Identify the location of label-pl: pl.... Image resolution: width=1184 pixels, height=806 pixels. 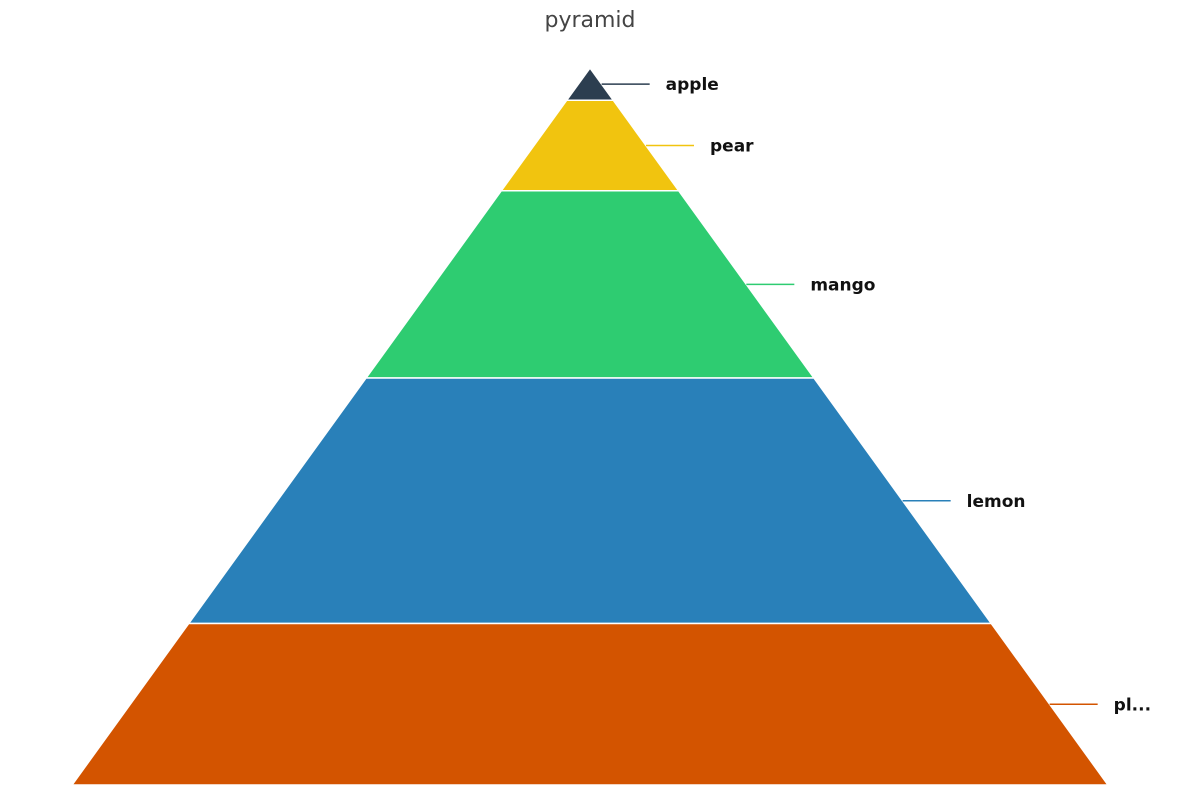
(1132, 705).